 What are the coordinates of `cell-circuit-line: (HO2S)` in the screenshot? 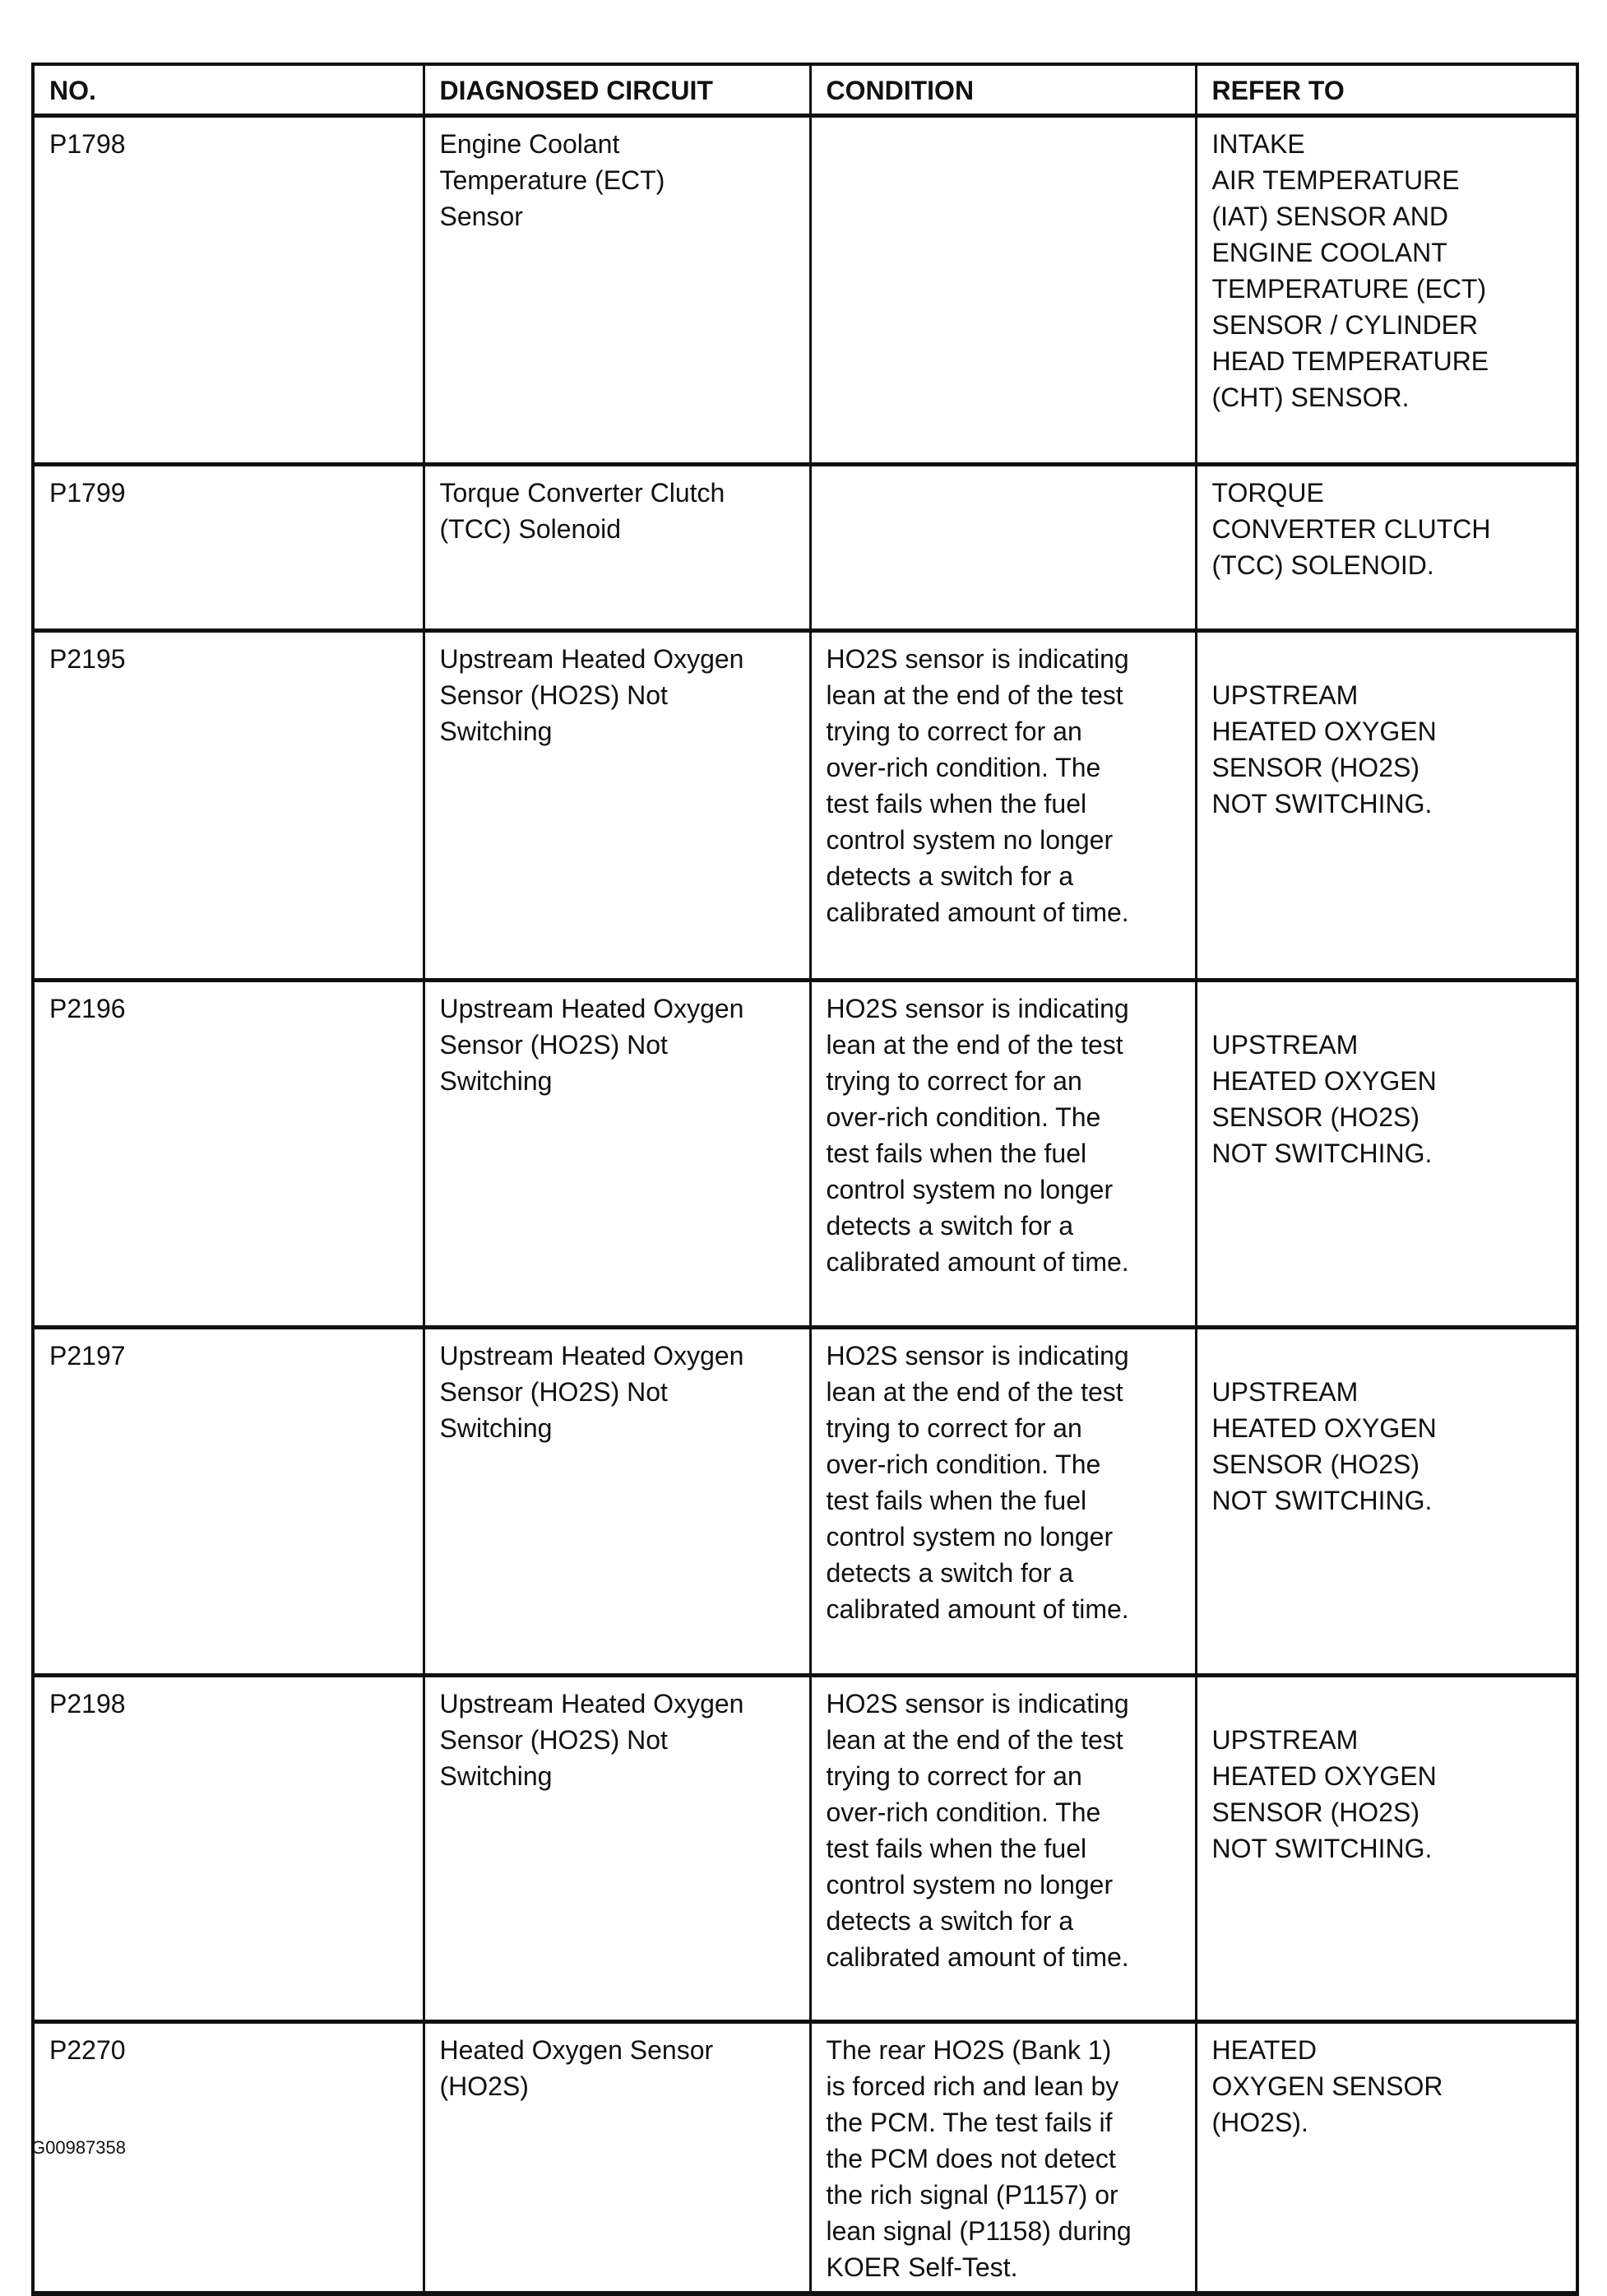 It's located at (484, 2086).